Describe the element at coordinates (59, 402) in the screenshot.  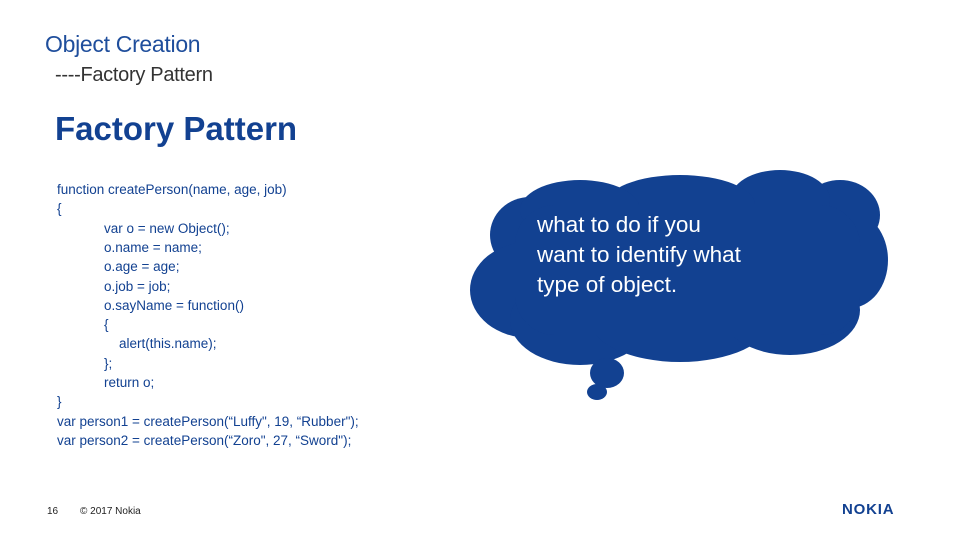
I see `code-line: }` at that location.